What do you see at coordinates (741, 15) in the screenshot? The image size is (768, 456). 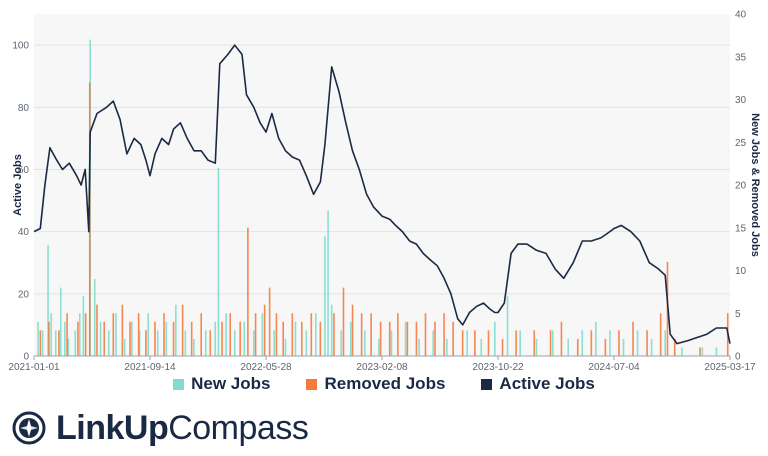 I see `y-right-tick-label: 40` at bounding box center [741, 15].